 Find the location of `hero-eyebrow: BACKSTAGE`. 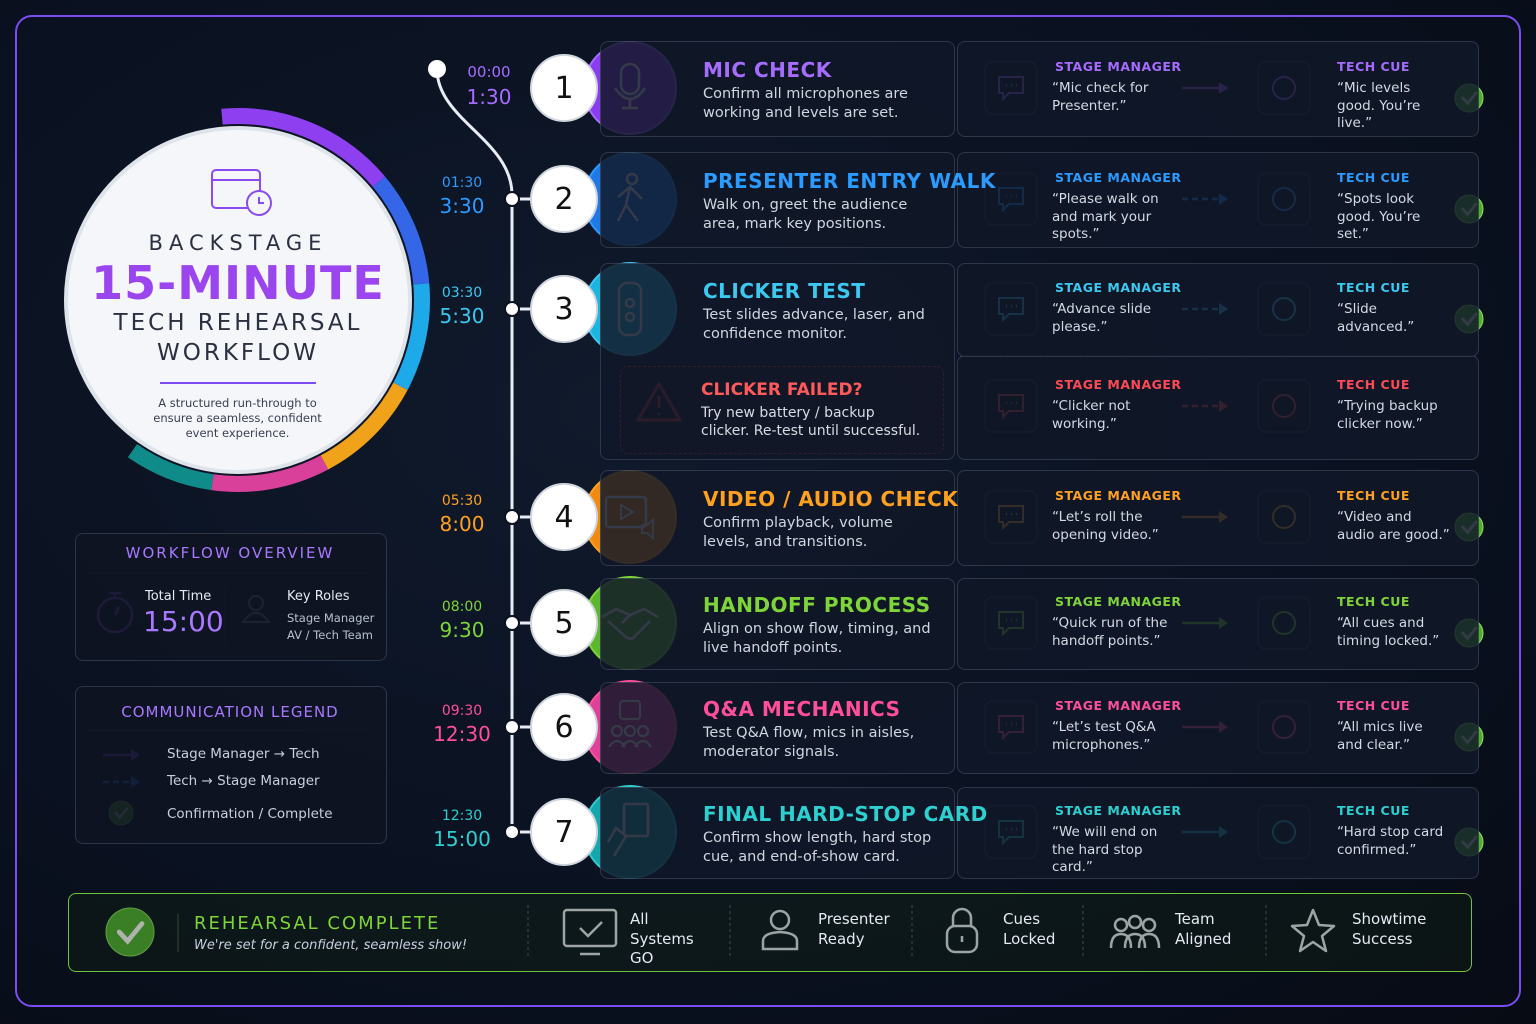

hero-eyebrow: BACKSTAGE is located at coordinates (238, 243).